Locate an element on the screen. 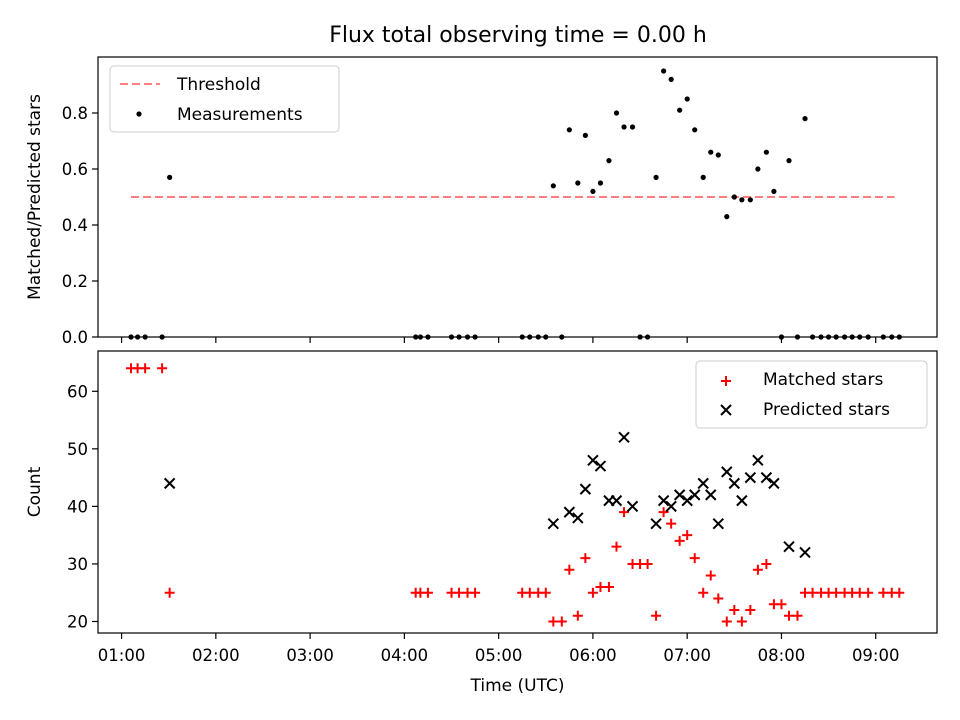  y-tick-label: 20 is located at coordinates (77, 621).